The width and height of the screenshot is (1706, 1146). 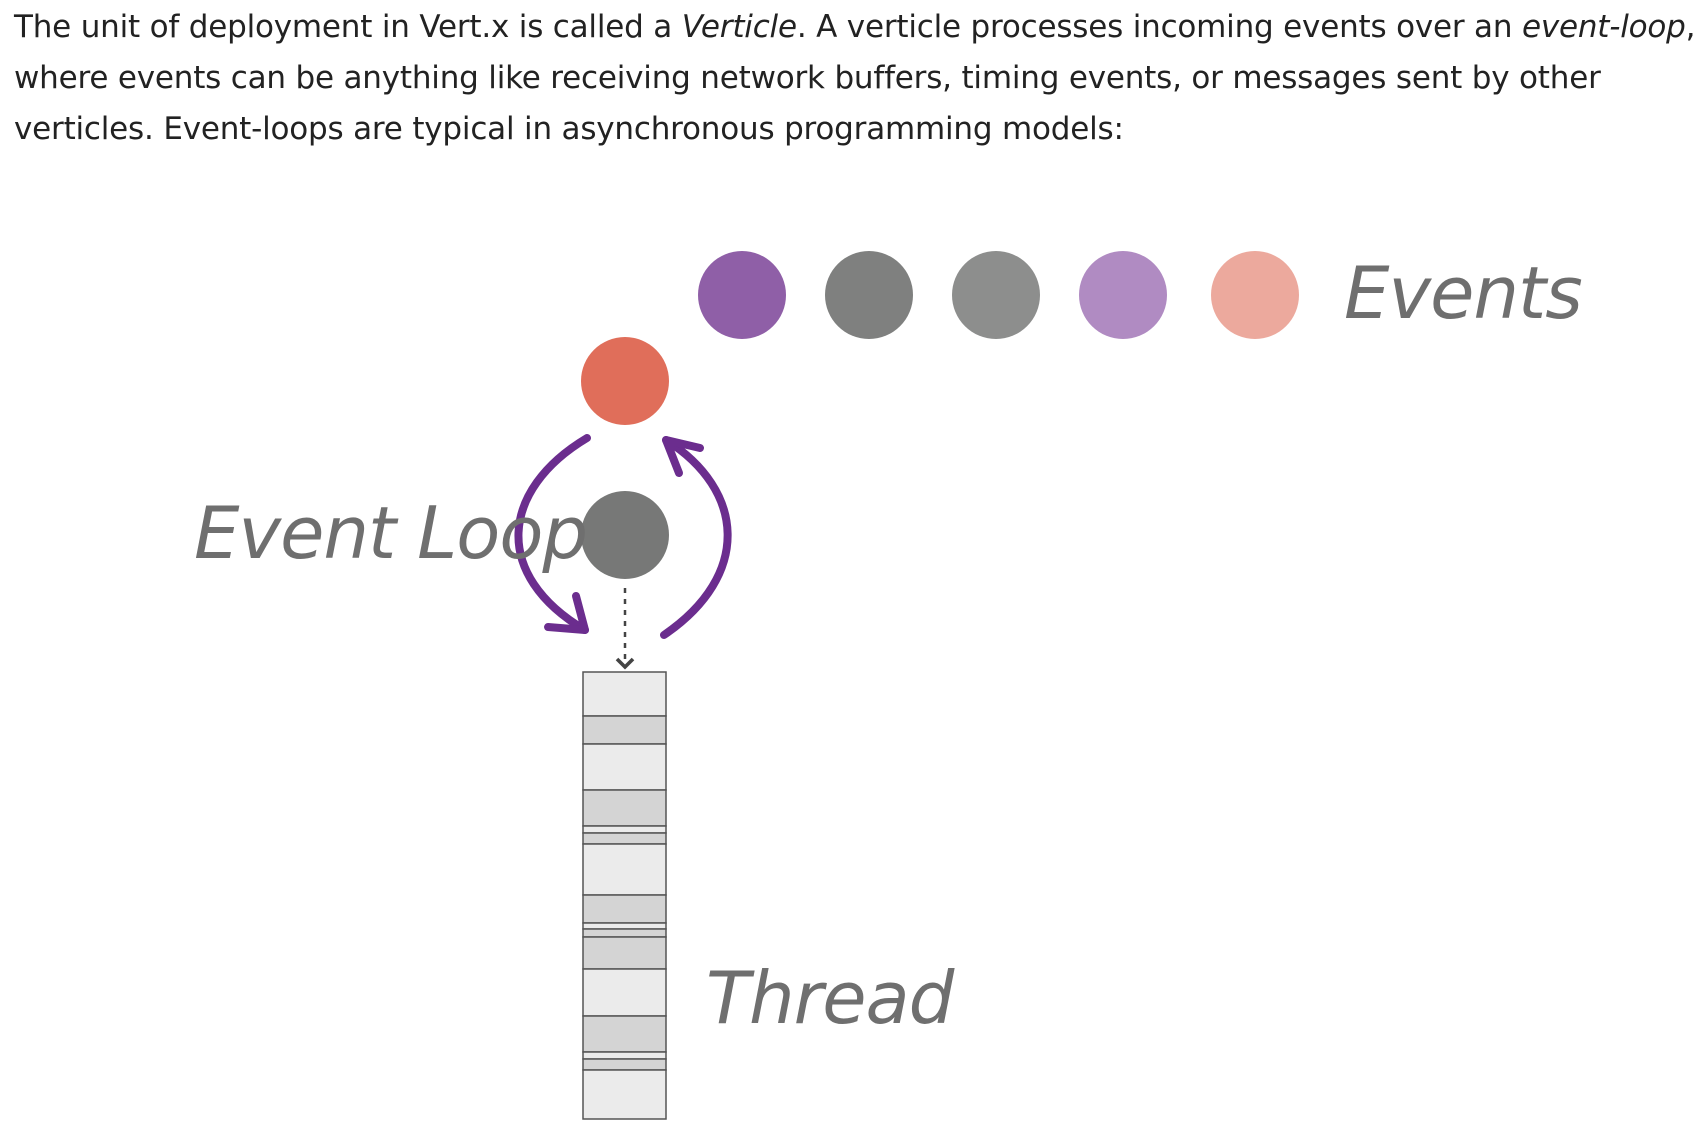 What do you see at coordinates (683, 456) in the screenshot?
I see `right-arrowhead` at bounding box center [683, 456].